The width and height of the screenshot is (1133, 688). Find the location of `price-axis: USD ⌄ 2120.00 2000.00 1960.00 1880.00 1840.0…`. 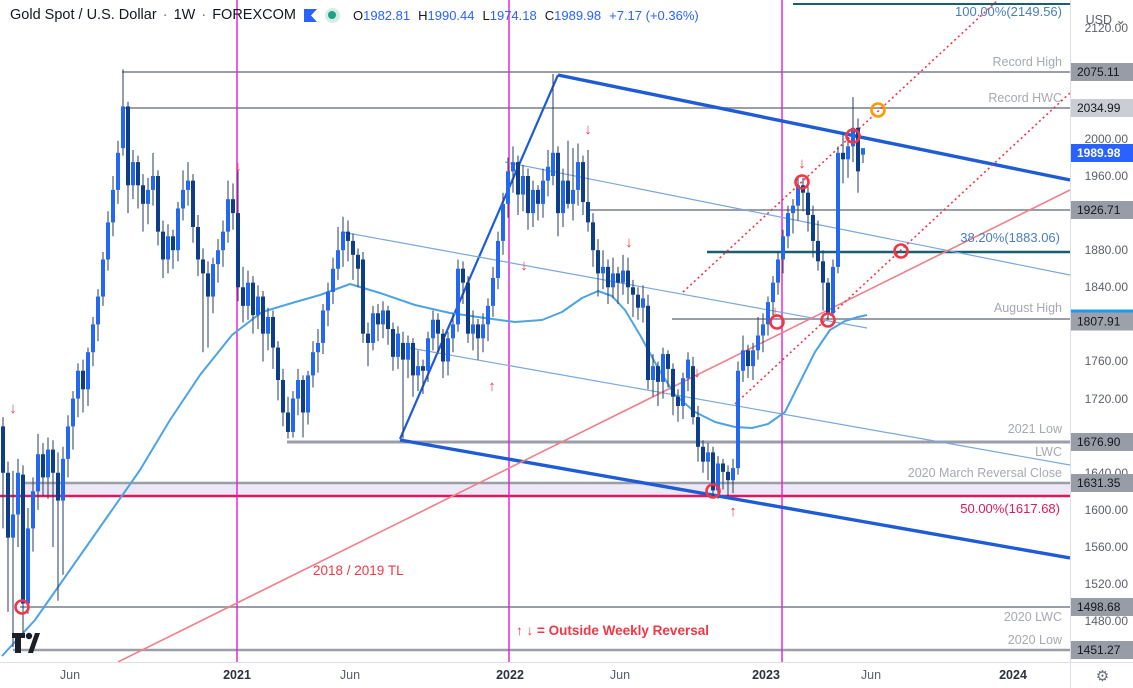

price-axis: USD ⌄ 2120.00 2000.00 1960.00 1880.00 1840.0… is located at coordinates (1101, 331).